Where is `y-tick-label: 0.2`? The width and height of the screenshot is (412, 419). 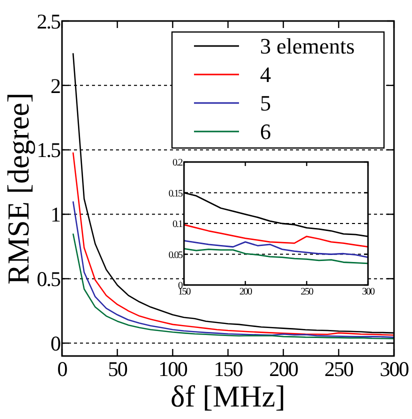
y-tick-label: 0.2 is located at coordinates (177, 163).